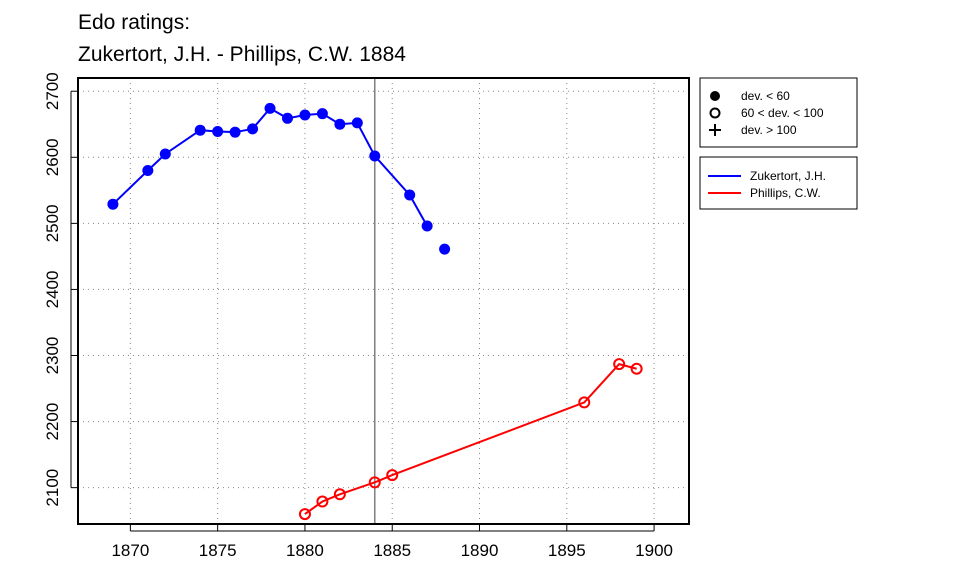 The width and height of the screenshot is (960, 576). Describe the element at coordinates (567, 550) in the screenshot. I see `x-tick-label: 1895` at that location.